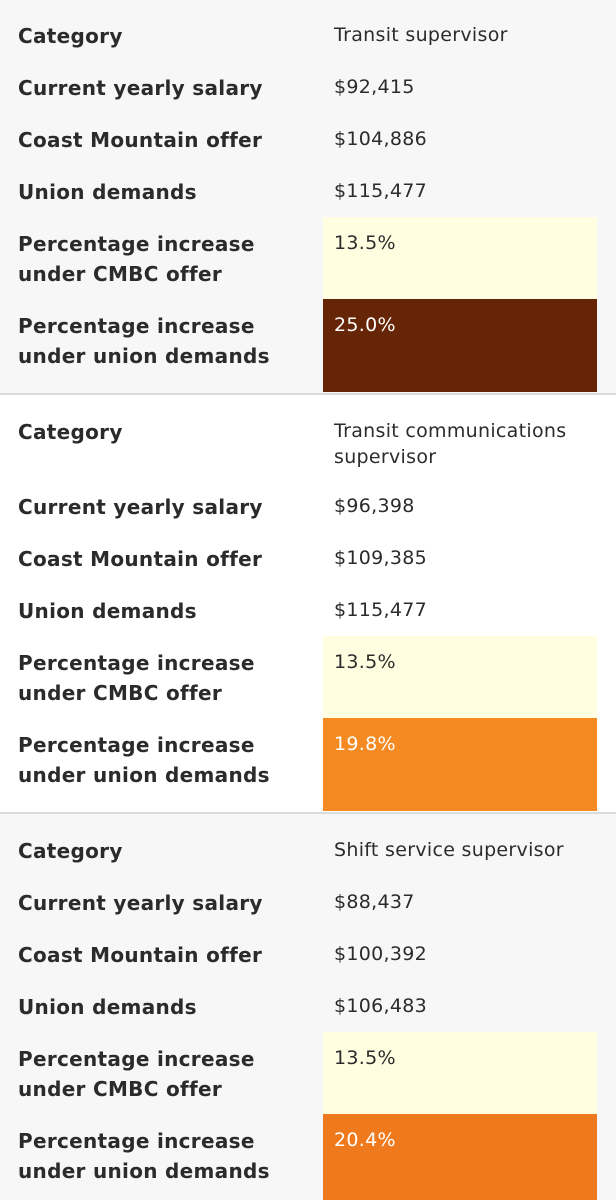 This screenshot has width=616, height=1200. Describe the element at coordinates (381, 954) in the screenshot. I see `coast-mountain-offer-value: $100,392` at that location.